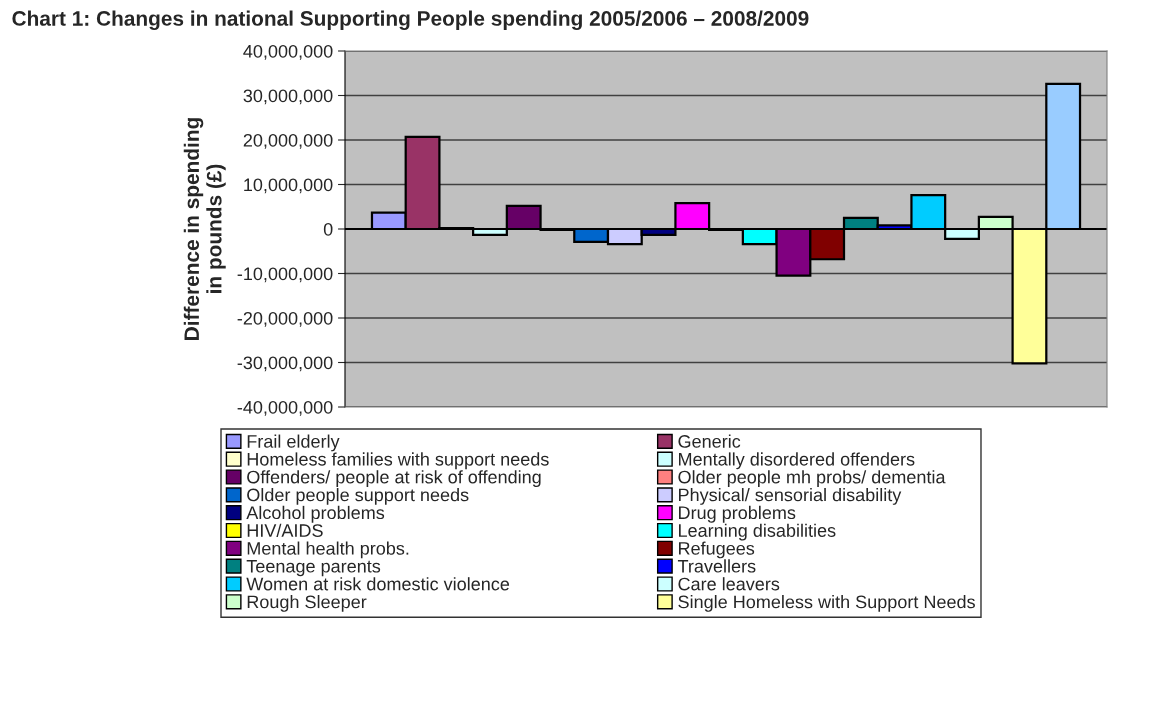  Describe the element at coordinates (285, 408) in the screenshot. I see `y-tick-label: -40,000,000` at that location.